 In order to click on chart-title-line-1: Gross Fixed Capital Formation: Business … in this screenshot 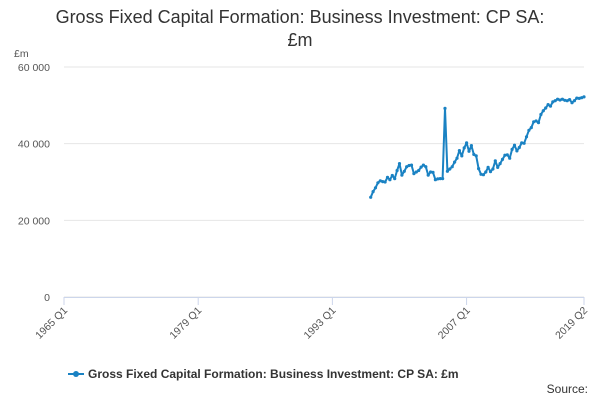, I will do `click(300, 17)`.